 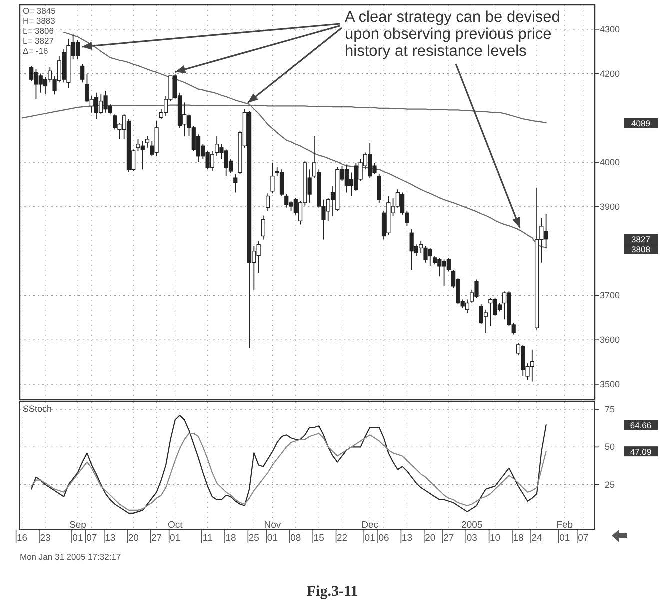 I want to click on text: 3827, so click(x=641, y=239).